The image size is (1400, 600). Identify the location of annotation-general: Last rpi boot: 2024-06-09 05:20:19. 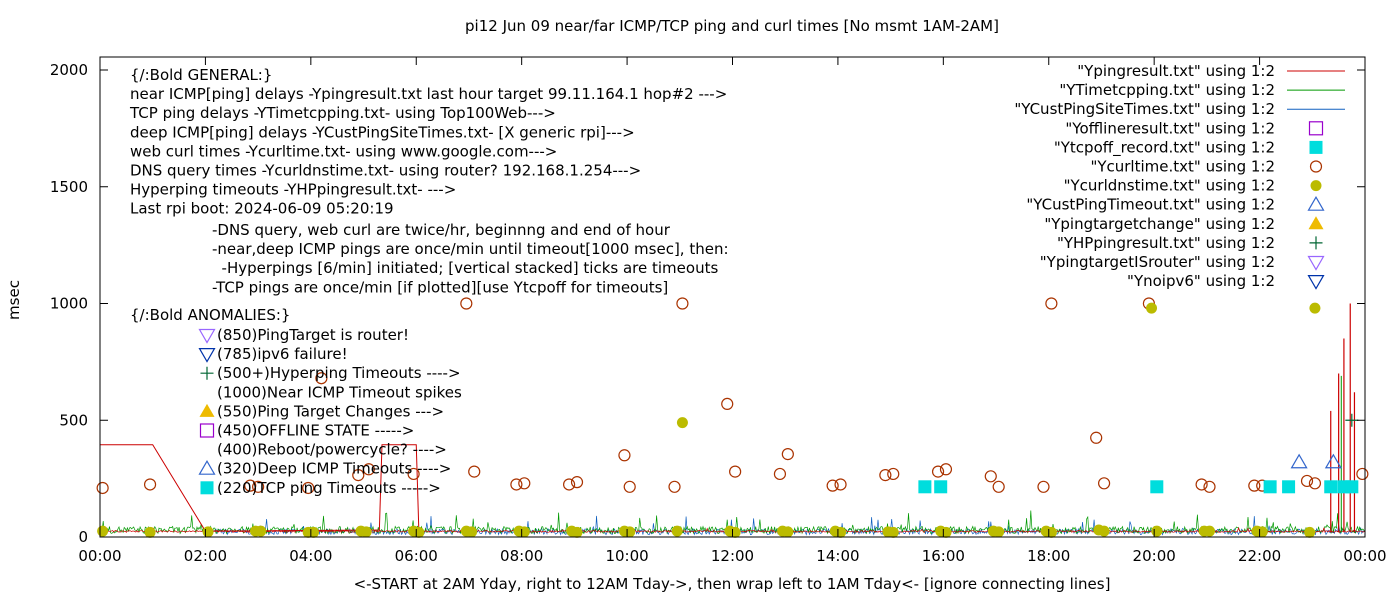
(262, 209).